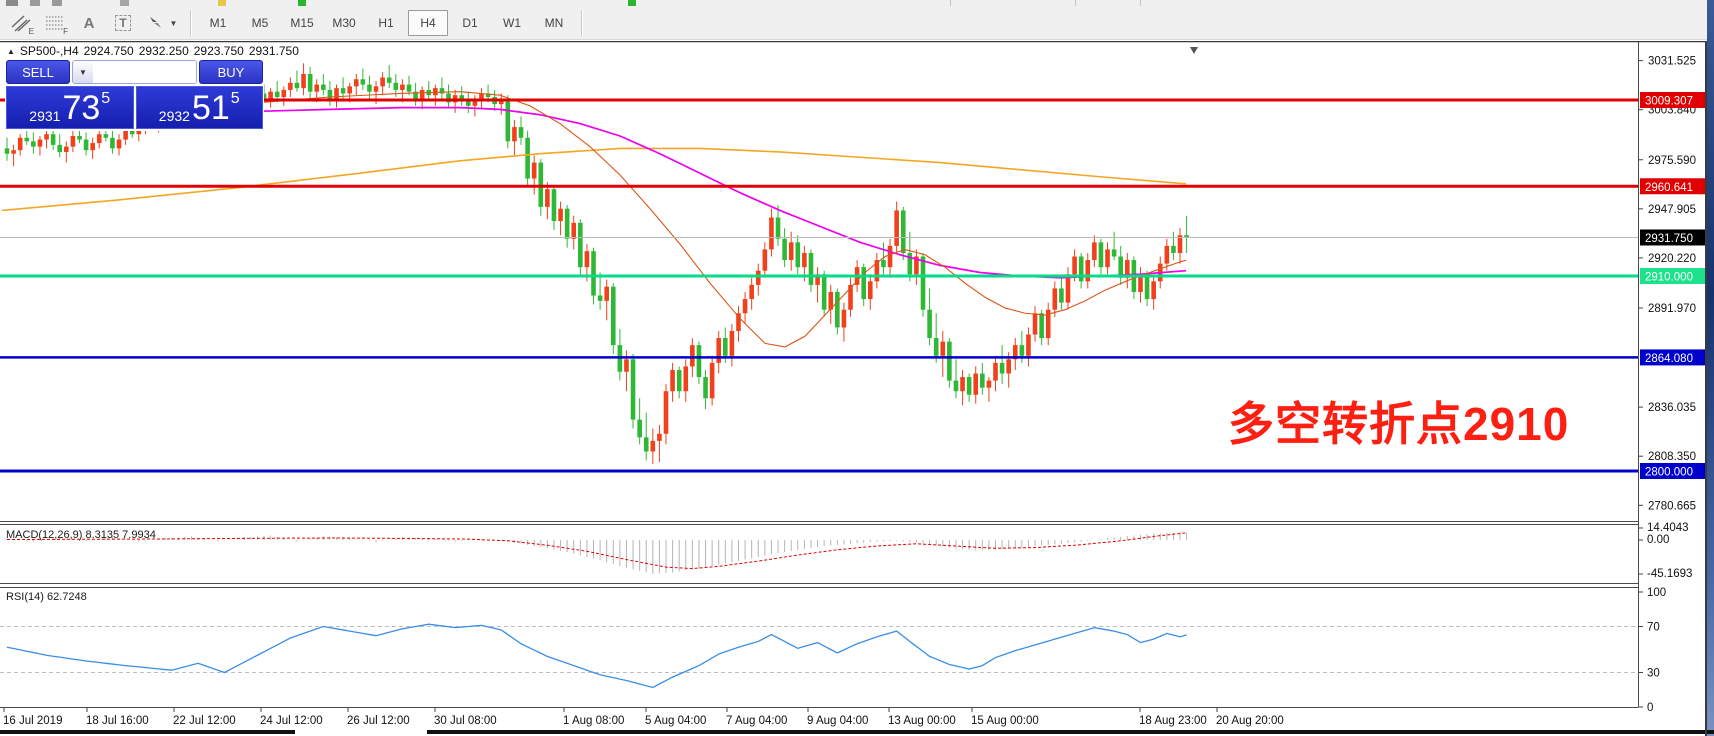  Describe the element at coordinates (1669, 239) in the screenshot. I see `price-badge-label: 2931.750` at that location.